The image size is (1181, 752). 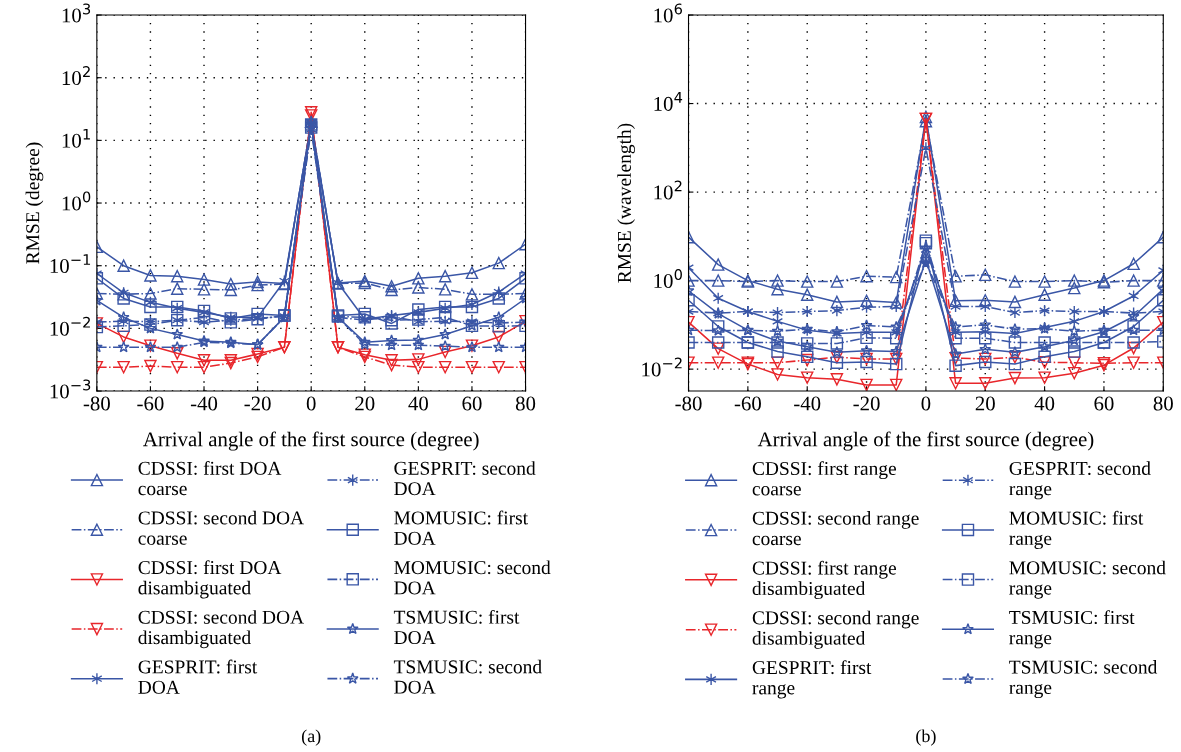 I want to click on legend-label: MOMUSIC: second DOA, so click(x=472, y=577).